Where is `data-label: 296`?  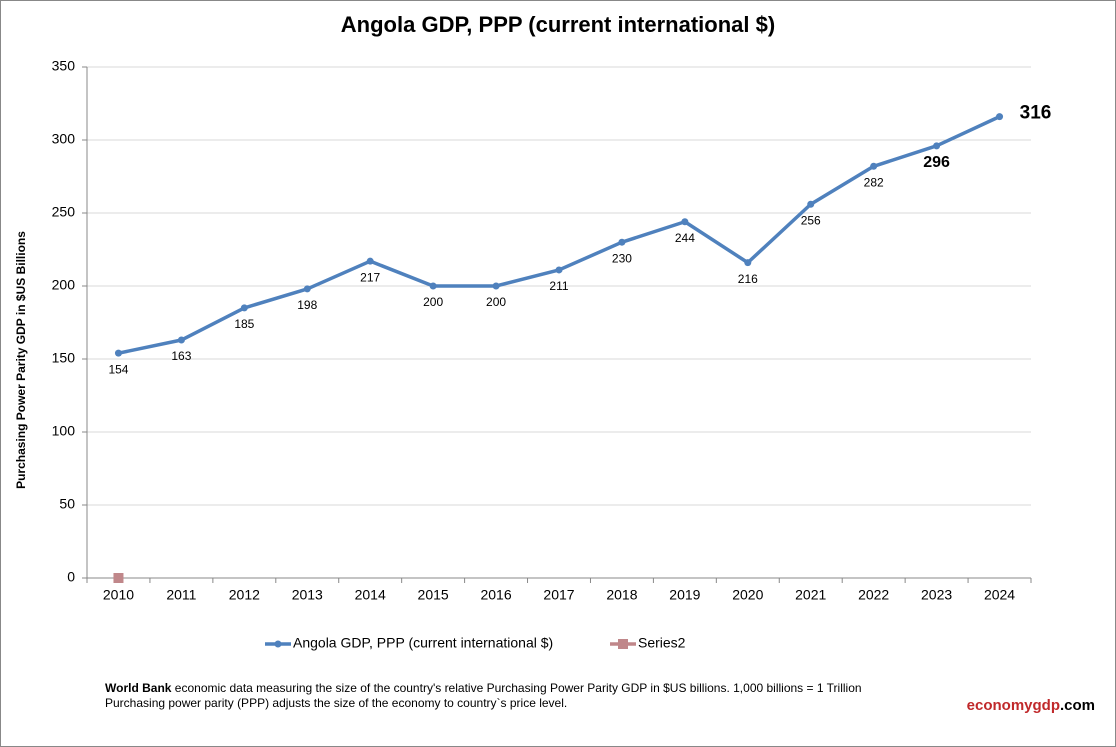
data-label: 296 is located at coordinates (936, 162).